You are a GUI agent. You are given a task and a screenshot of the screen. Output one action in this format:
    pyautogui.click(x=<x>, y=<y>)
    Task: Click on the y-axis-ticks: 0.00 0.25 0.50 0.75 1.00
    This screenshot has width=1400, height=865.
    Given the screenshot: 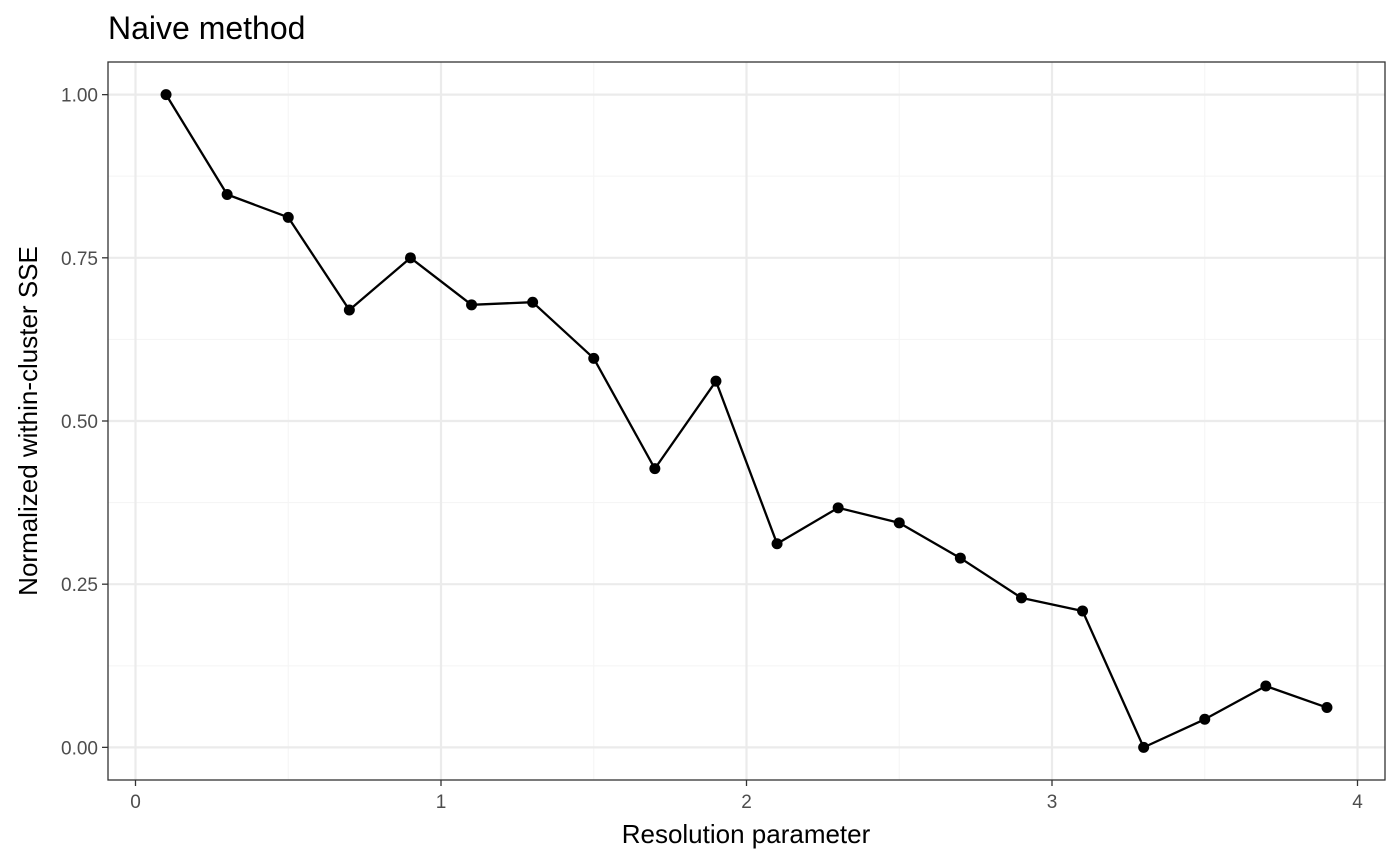 What is the action you would take?
    pyautogui.click(x=84, y=422)
    